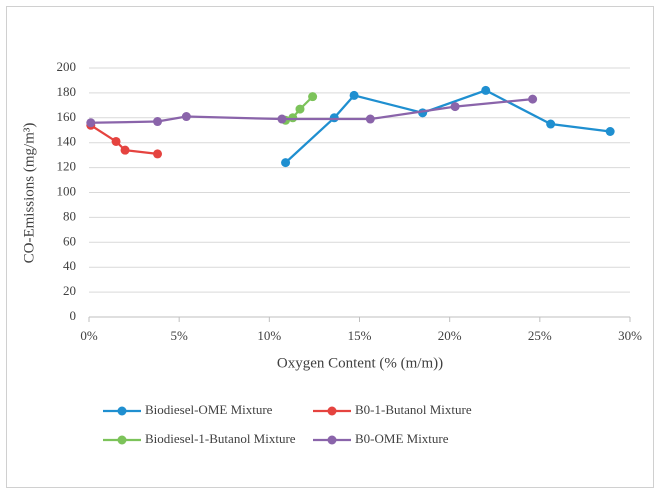 Image resolution: width=660 pixels, height=495 pixels. Describe the element at coordinates (69, 265) in the screenshot. I see `y-tick-label: 40` at that location.